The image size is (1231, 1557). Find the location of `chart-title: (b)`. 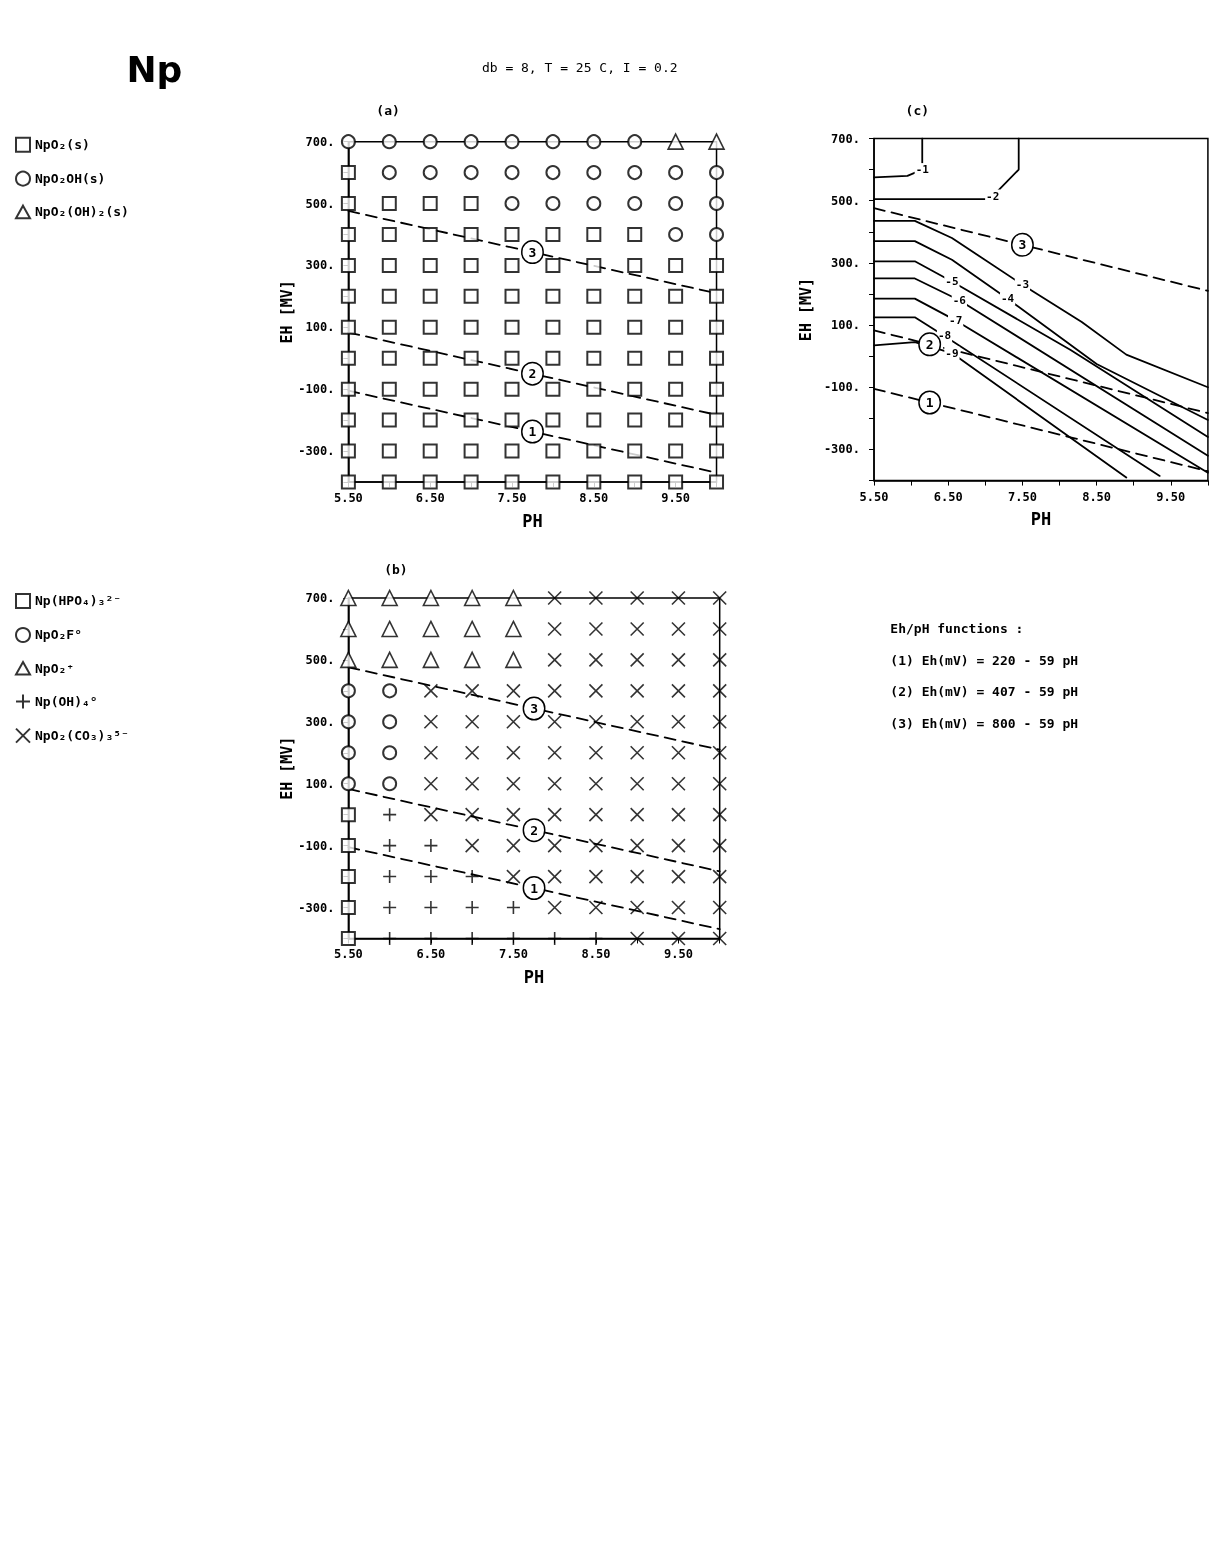

chart-title: (b) is located at coordinates (396, 569).